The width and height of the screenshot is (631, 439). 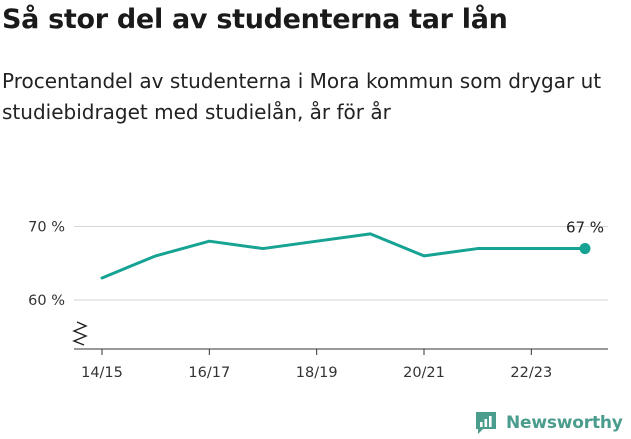 What do you see at coordinates (317, 373) in the screenshot?
I see `x-tick-label: 18/19` at bounding box center [317, 373].